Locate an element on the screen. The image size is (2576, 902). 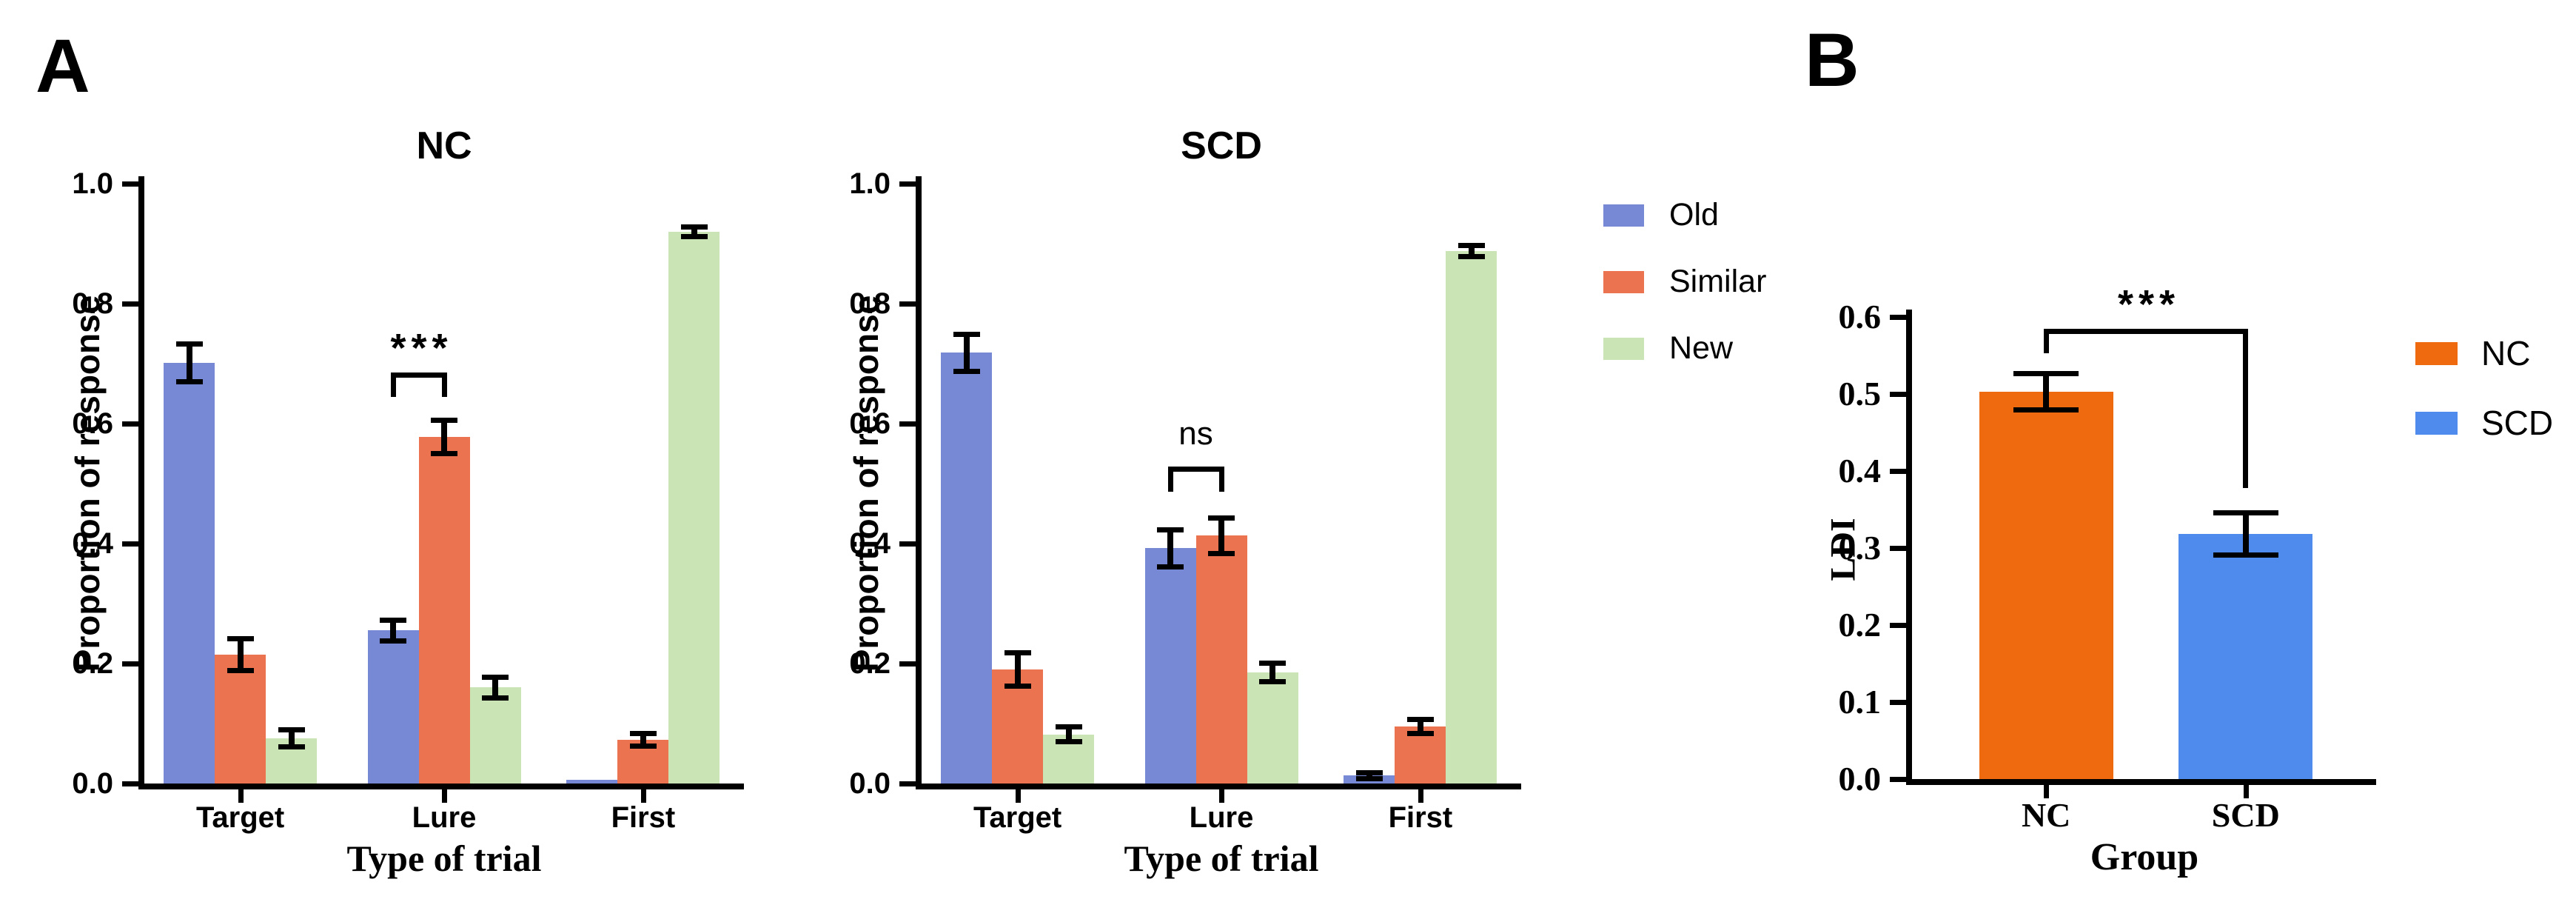
bar-similar-lure is located at coordinates (444, 610).